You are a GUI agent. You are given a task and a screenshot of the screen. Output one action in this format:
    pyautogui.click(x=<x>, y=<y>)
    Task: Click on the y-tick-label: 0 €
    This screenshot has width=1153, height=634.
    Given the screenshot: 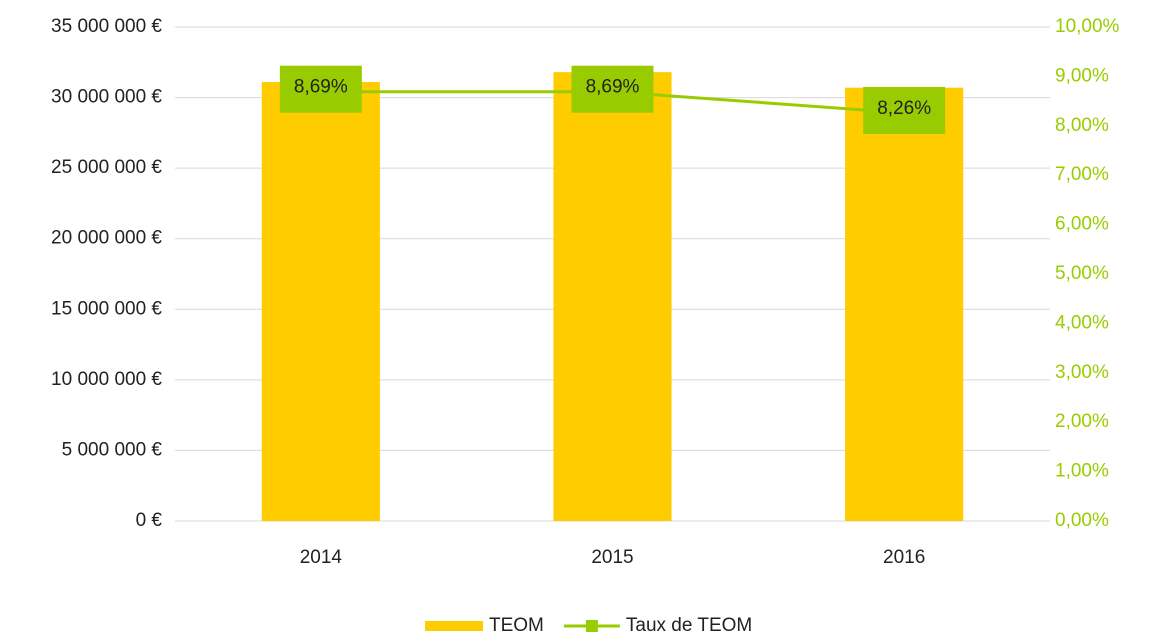 What is the action you would take?
    pyautogui.click(x=149, y=520)
    